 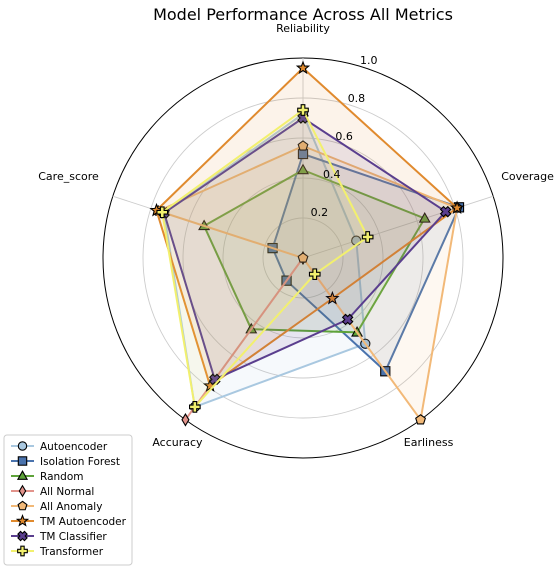 What do you see at coordinates (80, 462) in the screenshot?
I see `legend-label-isolation-forest: Isolation Forest` at bounding box center [80, 462].